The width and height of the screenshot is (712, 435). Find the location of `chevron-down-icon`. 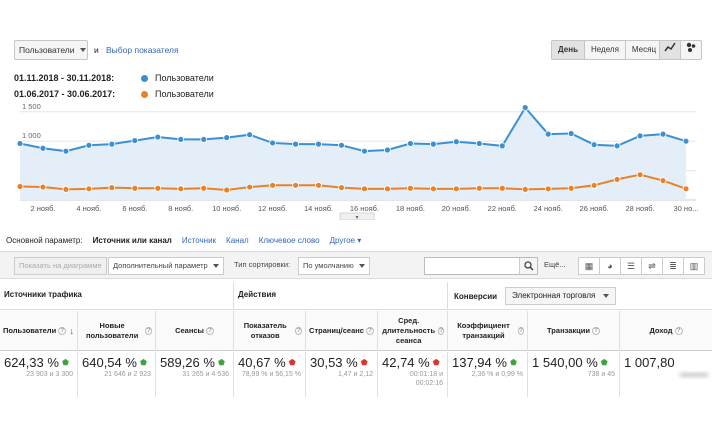

chevron-down-icon is located at coordinates (606, 296).